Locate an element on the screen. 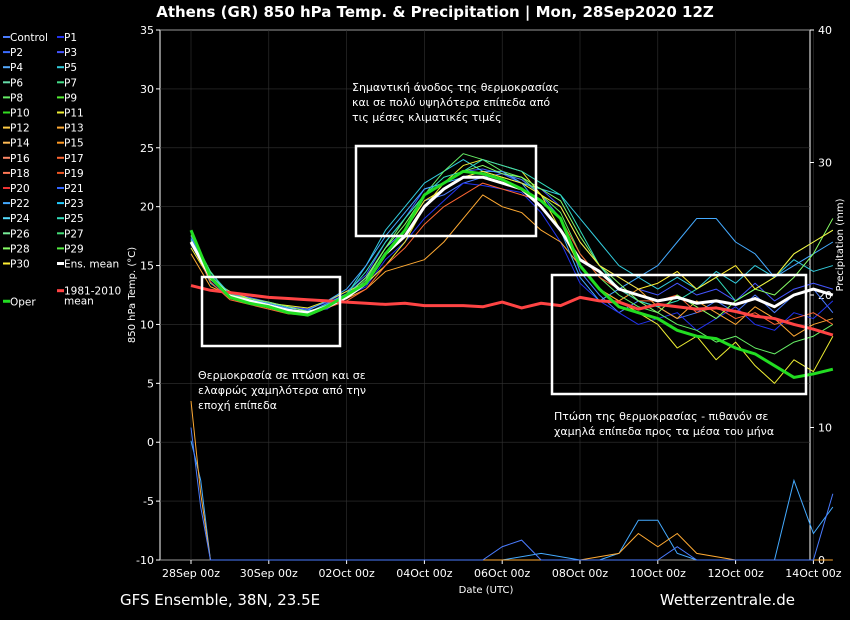 The image size is (850, 620). y-tick-label: 35 is located at coordinates (147, 30).